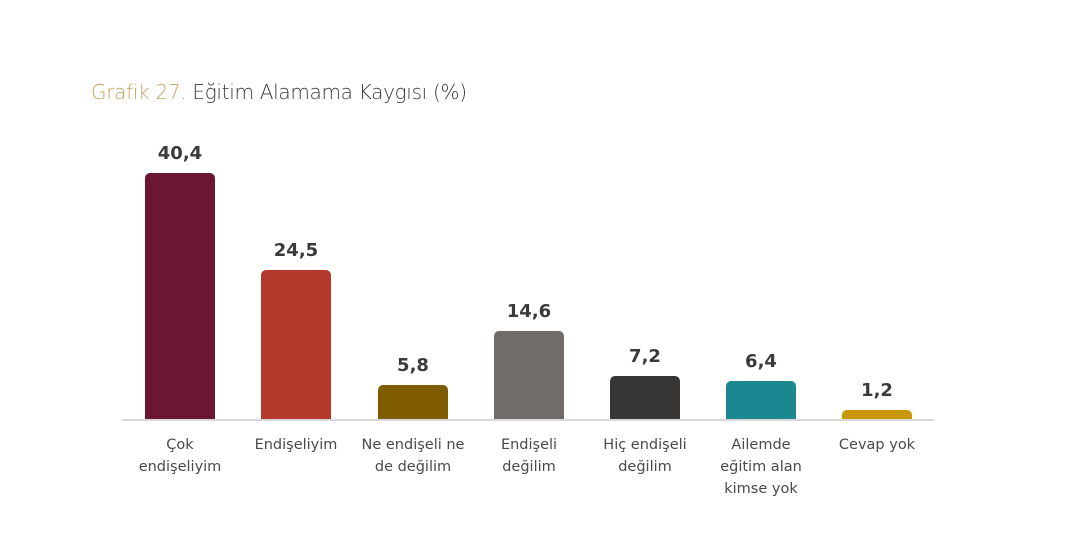 The height and width of the screenshot is (553, 1068). What do you see at coordinates (645, 356) in the screenshot?
I see `bar-value-label: 7,2` at bounding box center [645, 356].